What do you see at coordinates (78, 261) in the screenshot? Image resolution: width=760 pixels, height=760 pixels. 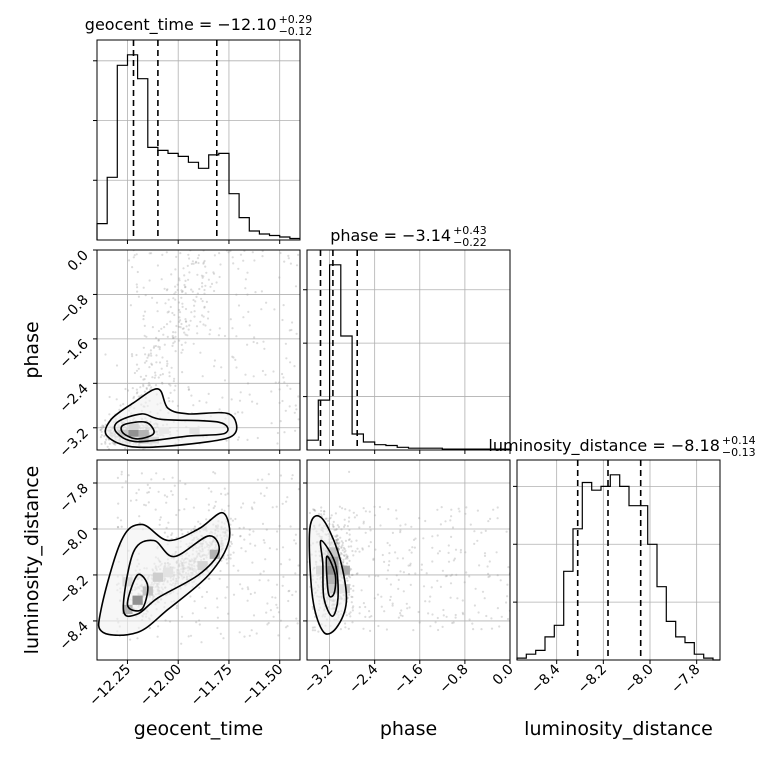 I see `y-tick-label-p: 0.0` at bounding box center [78, 261].